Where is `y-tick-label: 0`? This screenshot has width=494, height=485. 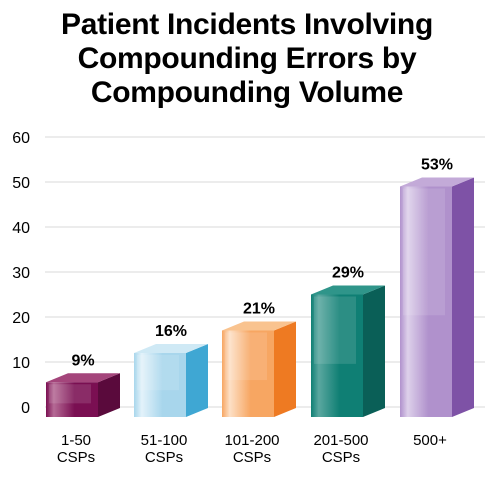
y-tick-label: 0 is located at coordinates (25, 408).